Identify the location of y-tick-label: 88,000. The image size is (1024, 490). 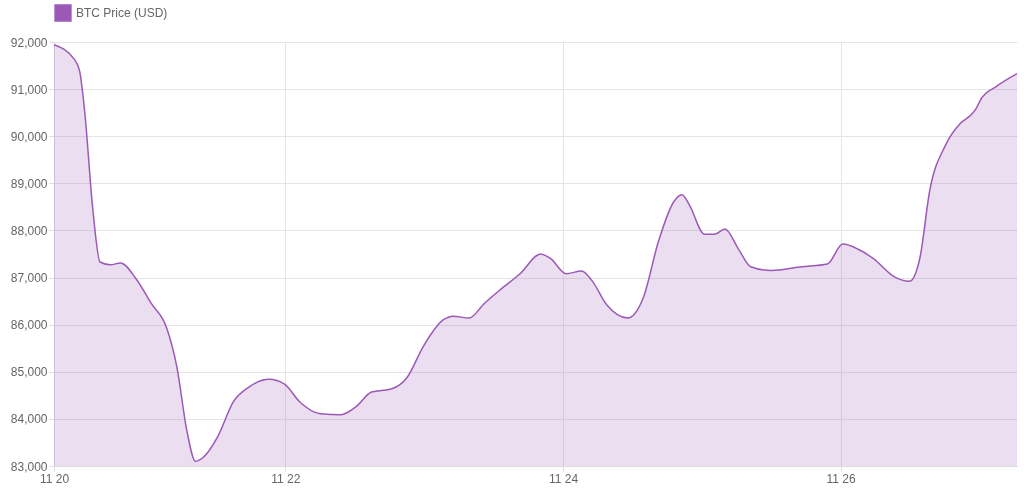
(29, 230).